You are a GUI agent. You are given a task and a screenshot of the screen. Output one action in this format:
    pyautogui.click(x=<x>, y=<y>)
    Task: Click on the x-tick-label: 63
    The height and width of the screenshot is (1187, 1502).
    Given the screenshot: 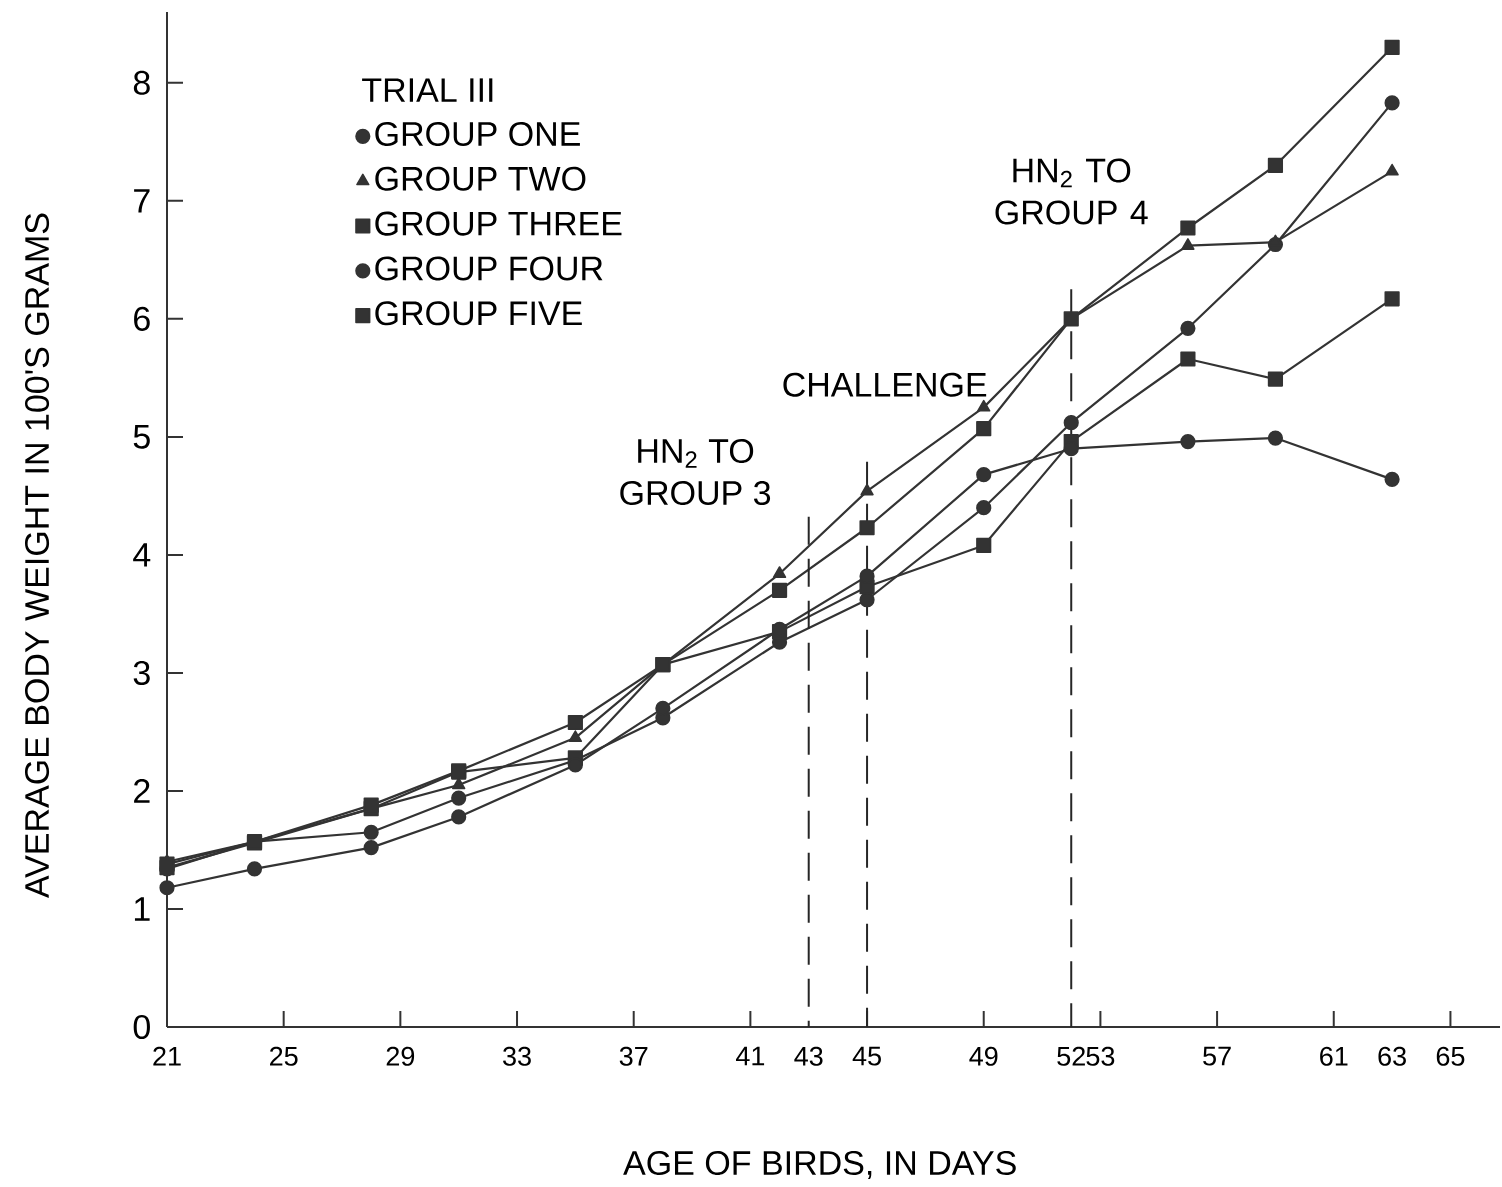 What is the action you would take?
    pyautogui.click(x=1392, y=1056)
    